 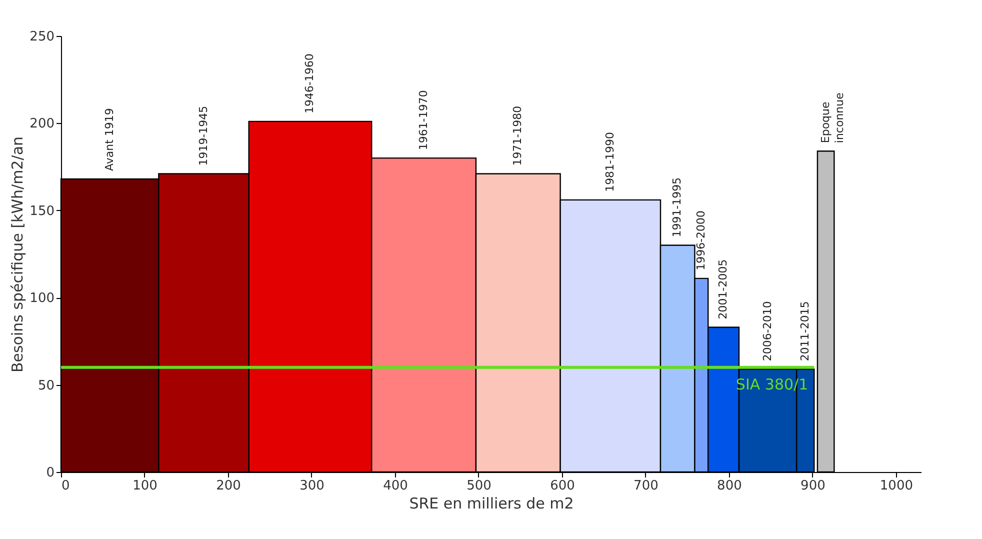 What do you see at coordinates (203, 136) in the screenshot?
I see `annotation: 1919-1945` at bounding box center [203, 136].